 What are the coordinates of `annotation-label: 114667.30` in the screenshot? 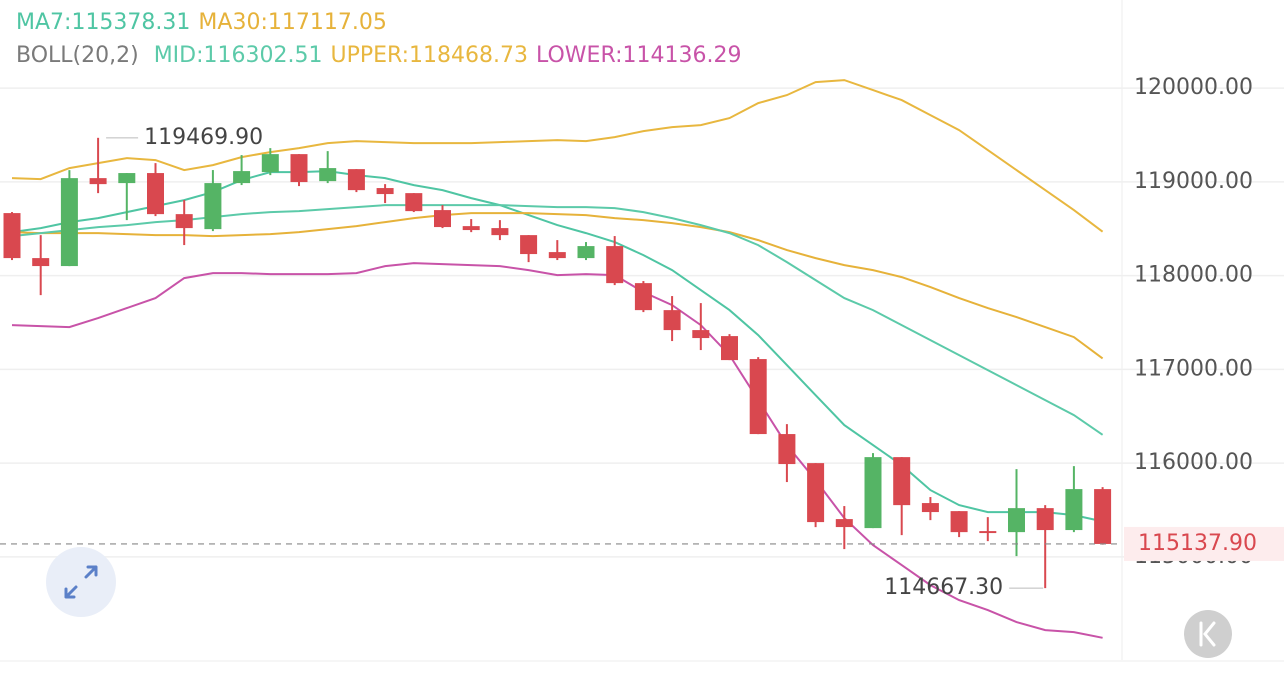 It's located at (943, 587).